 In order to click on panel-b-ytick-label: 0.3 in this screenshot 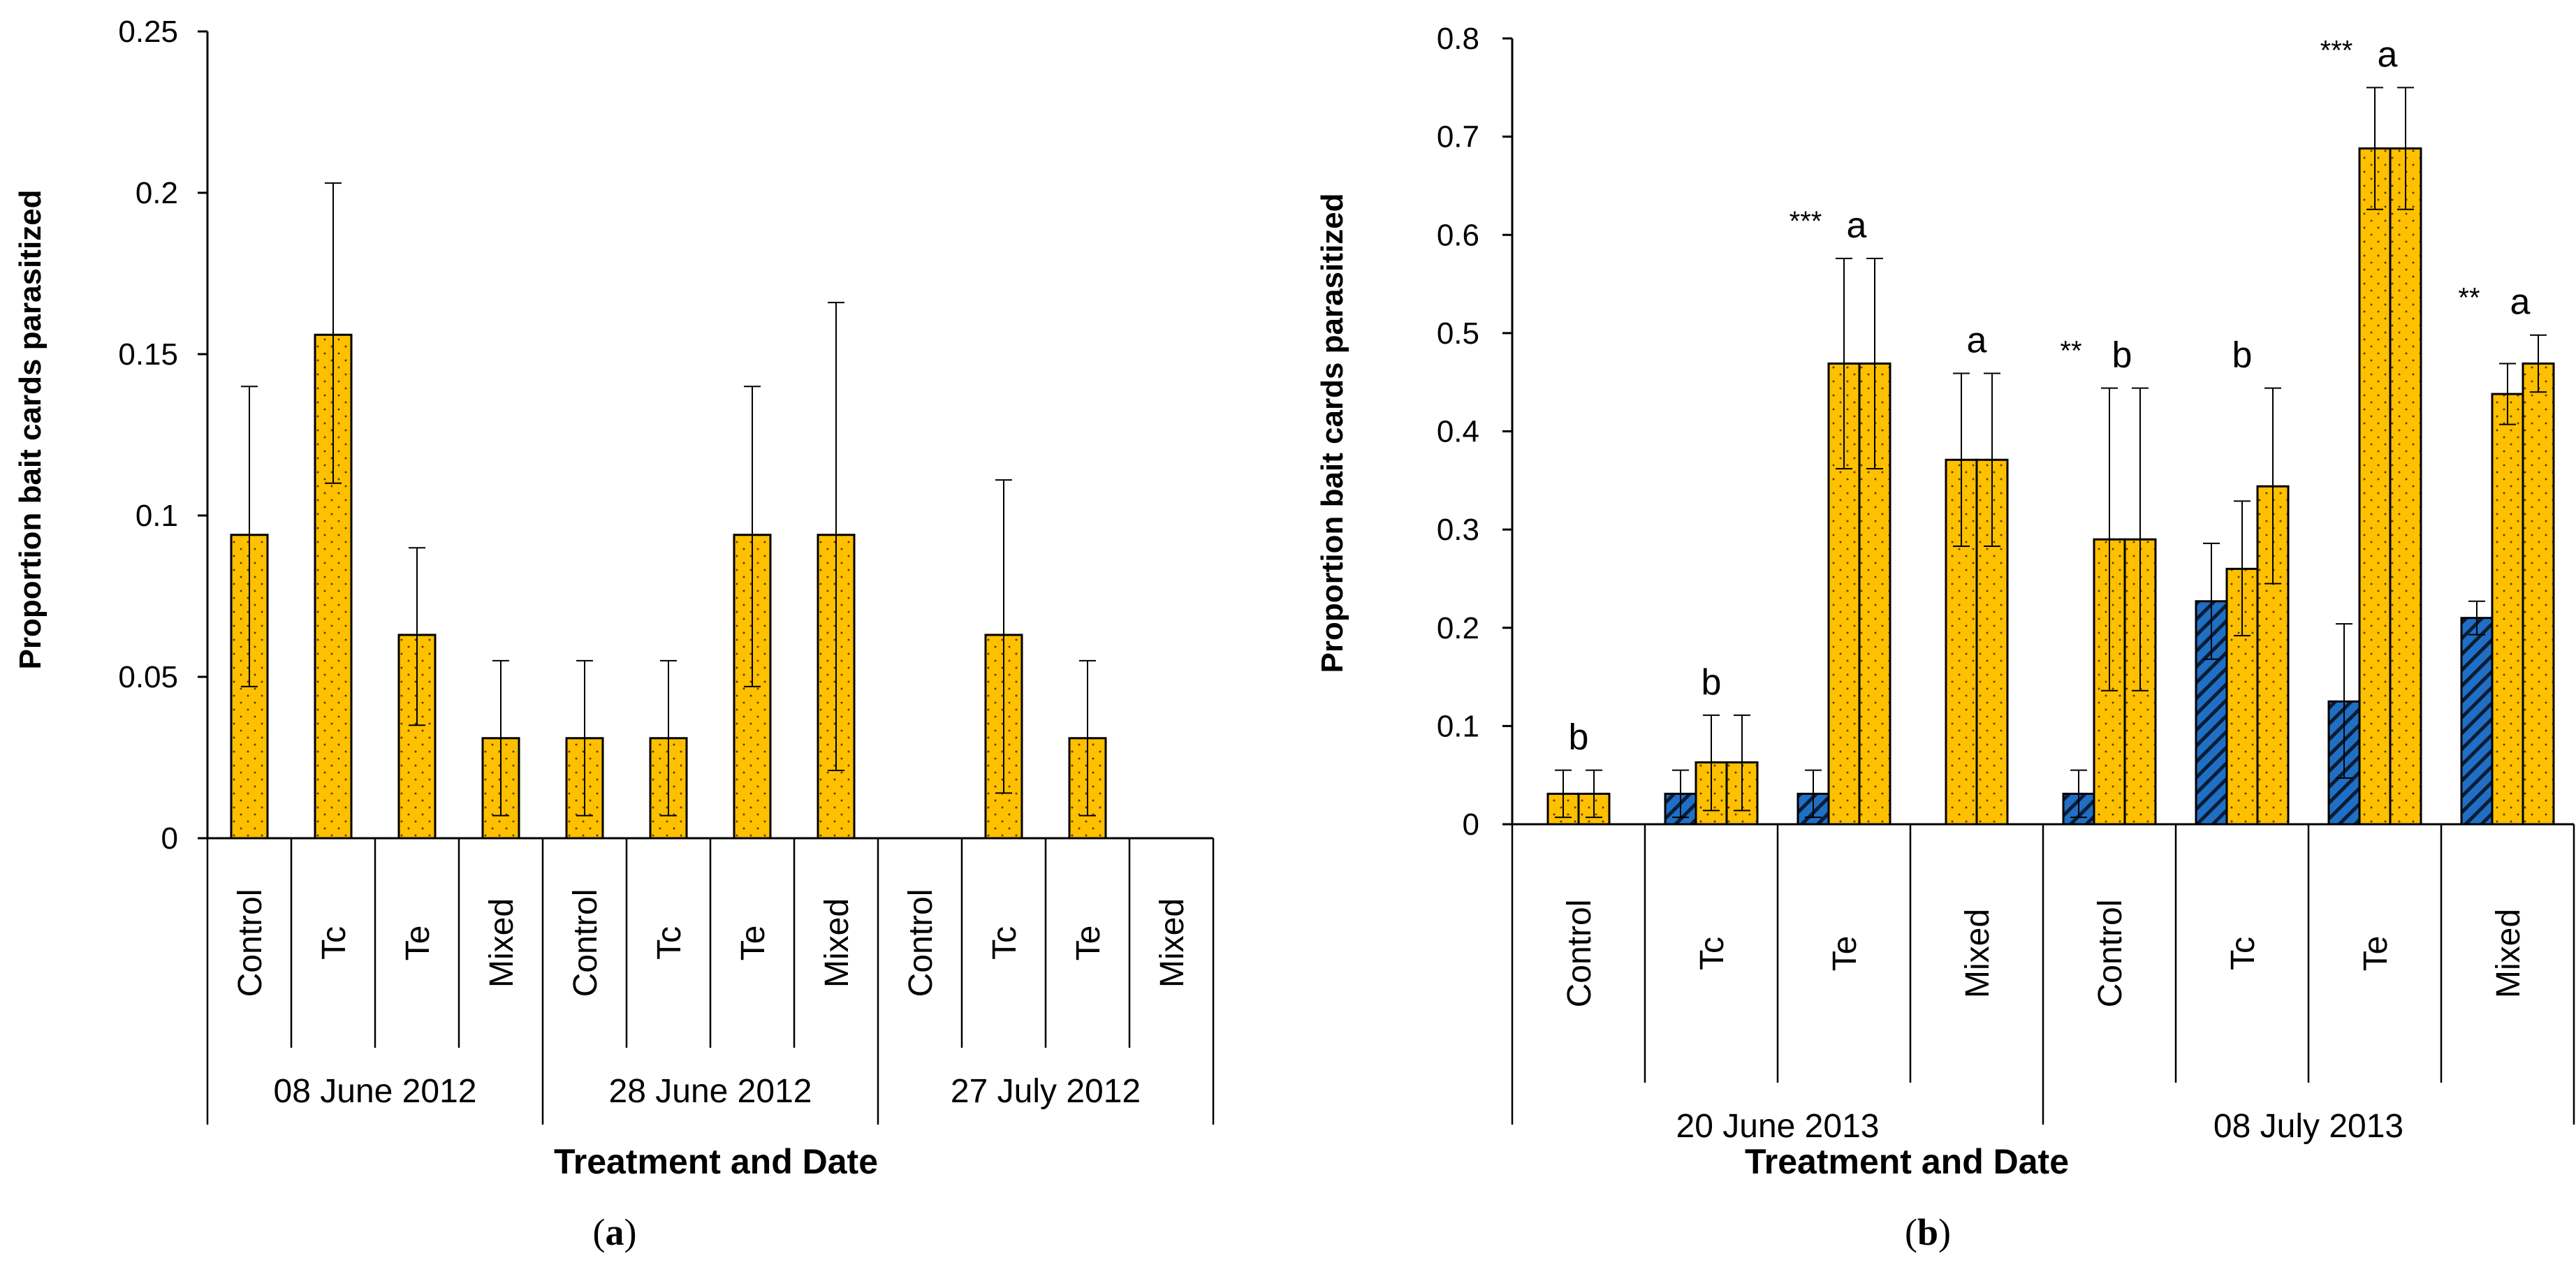, I will do `click(1458, 530)`.